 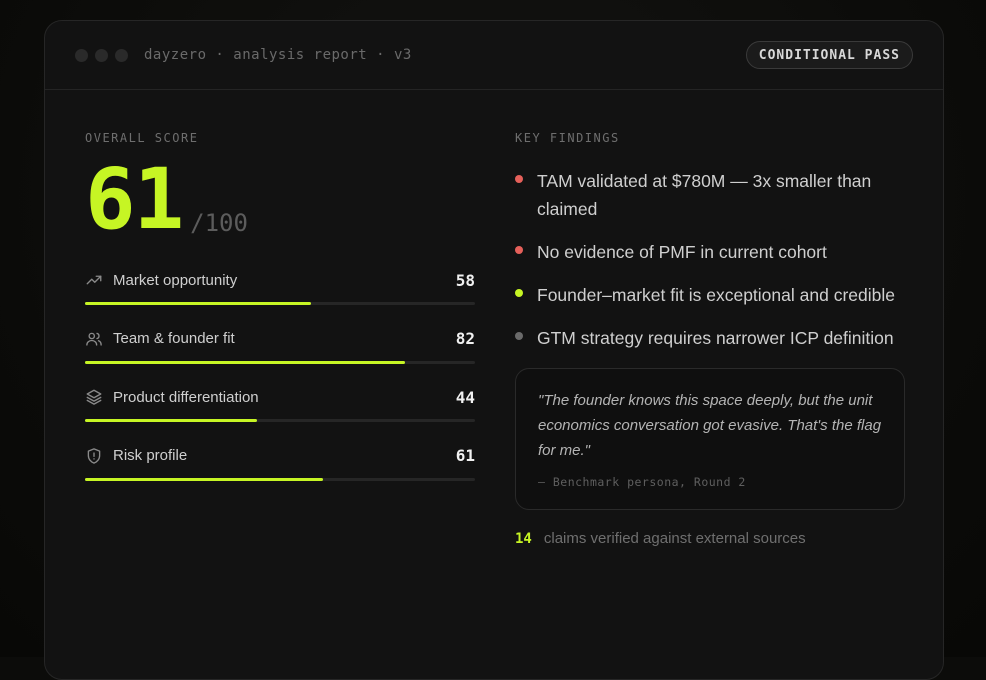 I want to click on close-window-dot, so click(x=81, y=55).